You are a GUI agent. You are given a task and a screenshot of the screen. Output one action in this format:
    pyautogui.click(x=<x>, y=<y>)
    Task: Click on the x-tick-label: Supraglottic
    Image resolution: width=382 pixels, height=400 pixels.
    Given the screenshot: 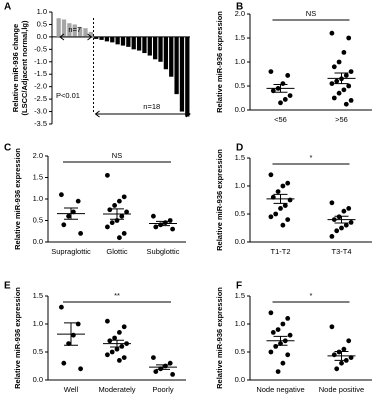 What is the action you would take?
    pyautogui.click(x=71, y=251)
    